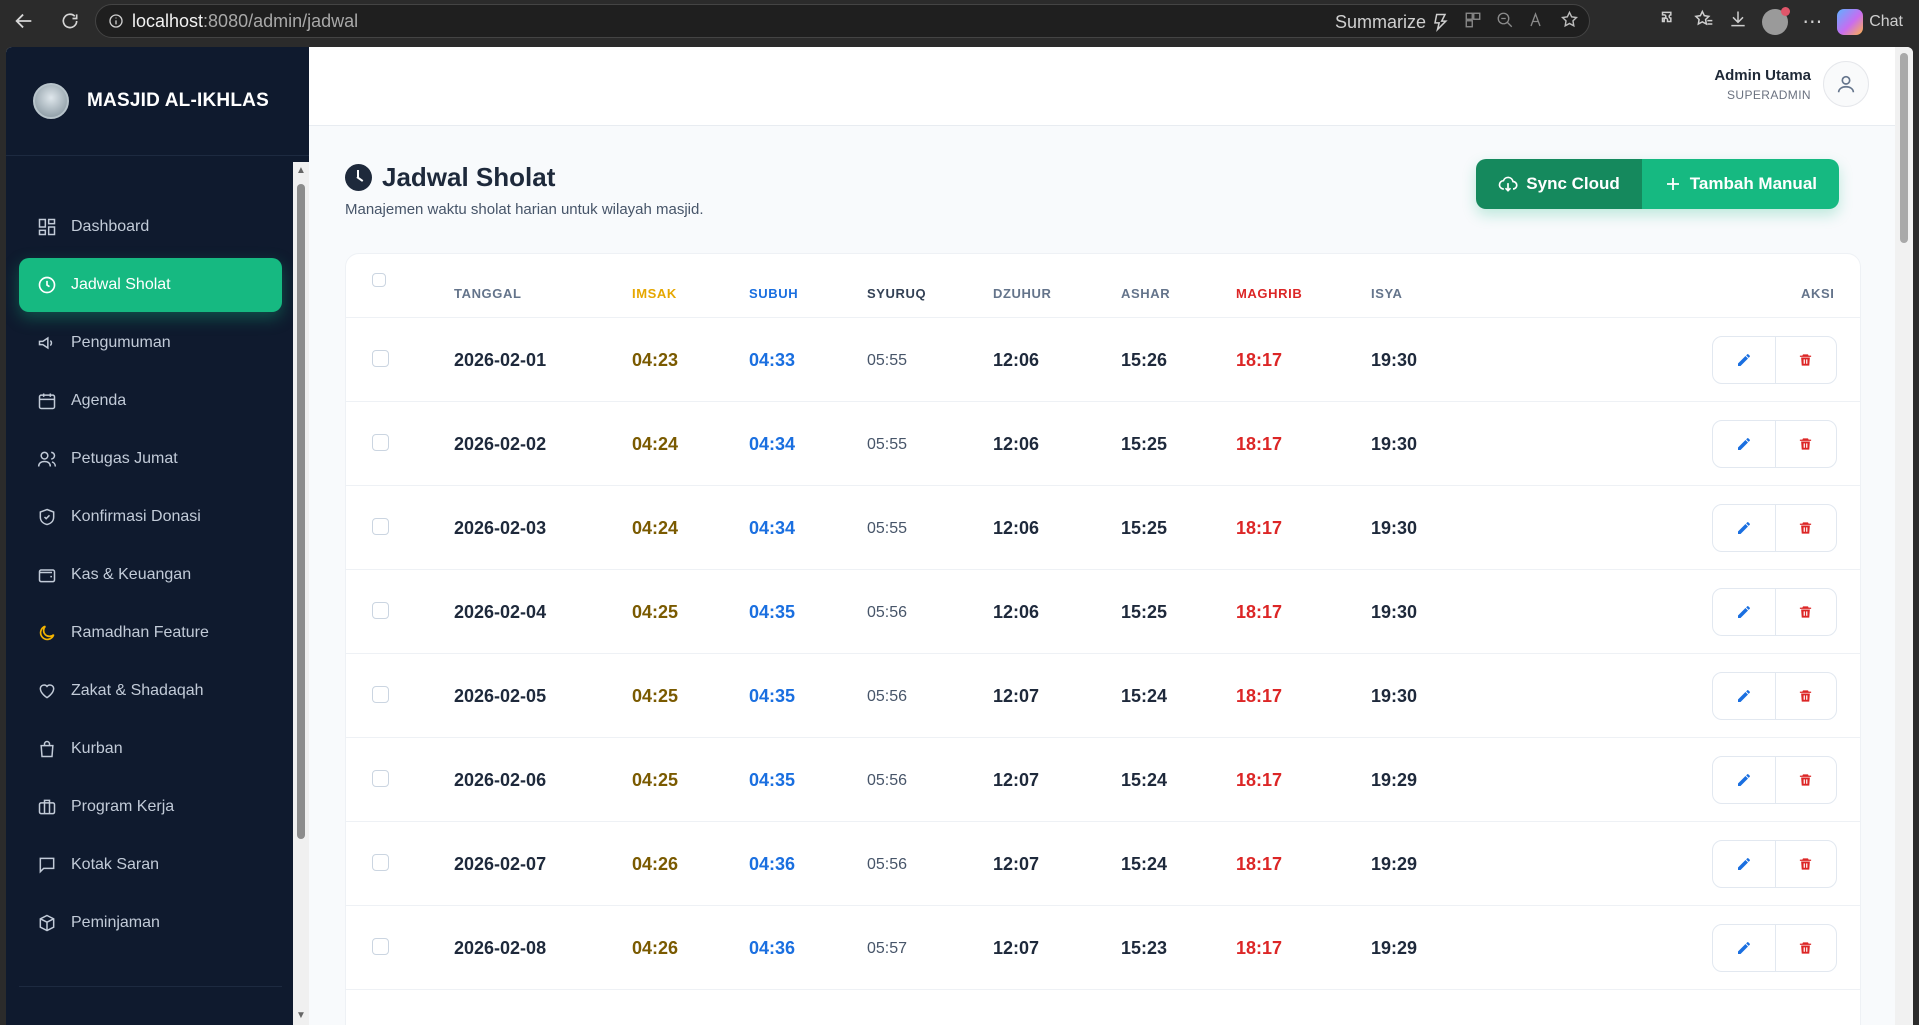 Image resolution: width=1919 pixels, height=1025 pixels. I want to click on scroll-down-arrow: ▼, so click(301, 1015).